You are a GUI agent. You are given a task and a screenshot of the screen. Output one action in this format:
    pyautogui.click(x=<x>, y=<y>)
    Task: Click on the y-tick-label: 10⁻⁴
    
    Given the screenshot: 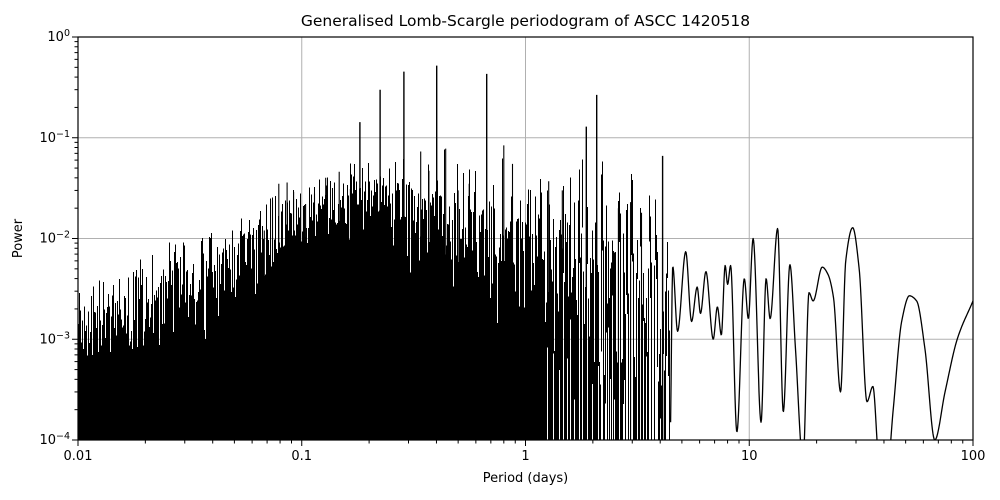 What is the action you would take?
    pyautogui.click(x=54, y=439)
    